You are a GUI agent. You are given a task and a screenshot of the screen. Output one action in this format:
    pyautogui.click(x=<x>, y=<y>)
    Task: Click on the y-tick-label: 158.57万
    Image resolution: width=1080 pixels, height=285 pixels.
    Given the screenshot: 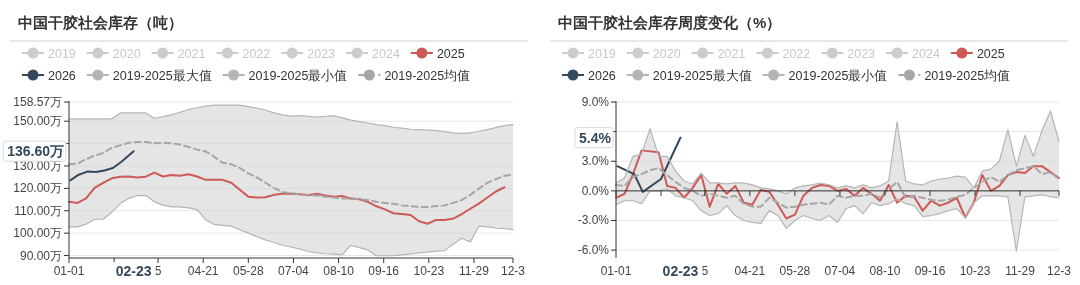 What is the action you would take?
    pyautogui.click(x=37, y=102)
    